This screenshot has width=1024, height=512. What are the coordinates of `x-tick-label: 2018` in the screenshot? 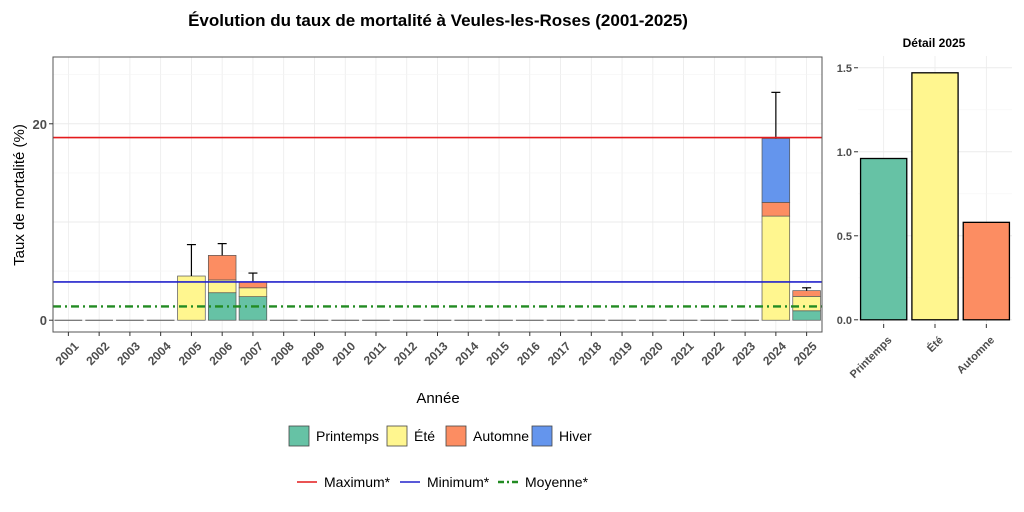 It's located at (590, 353).